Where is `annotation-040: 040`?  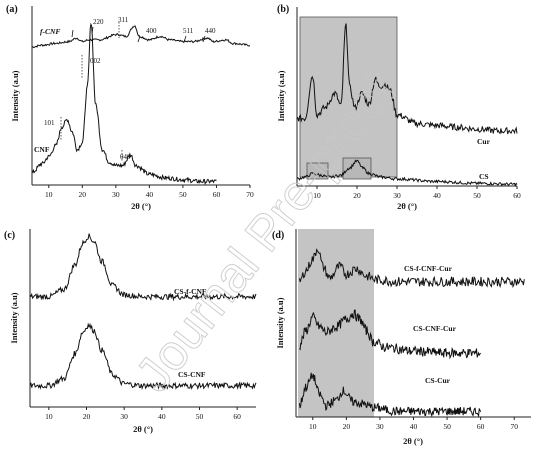 annotation-040: 040 is located at coordinates (125, 157).